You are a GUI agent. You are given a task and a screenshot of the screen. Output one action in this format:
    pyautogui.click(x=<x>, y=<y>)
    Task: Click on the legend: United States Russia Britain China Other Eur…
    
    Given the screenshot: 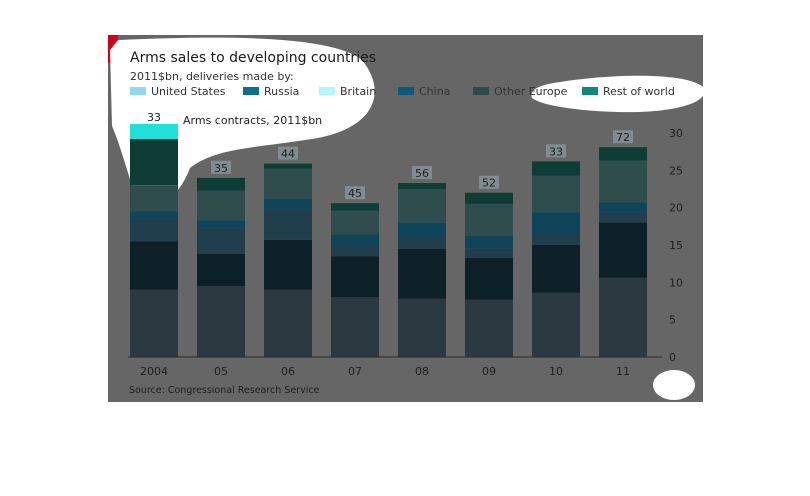 What is the action you would take?
    pyautogui.click(x=402, y=91)
    